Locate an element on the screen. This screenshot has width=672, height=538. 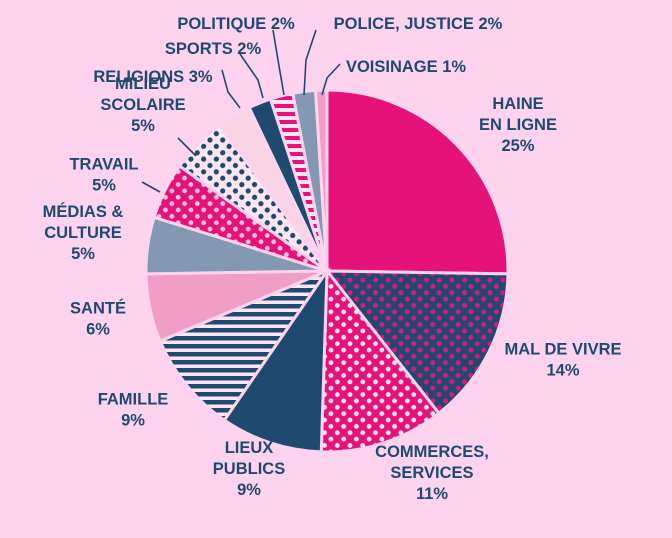
leader-line-politique is located at coordinates (278, 62).